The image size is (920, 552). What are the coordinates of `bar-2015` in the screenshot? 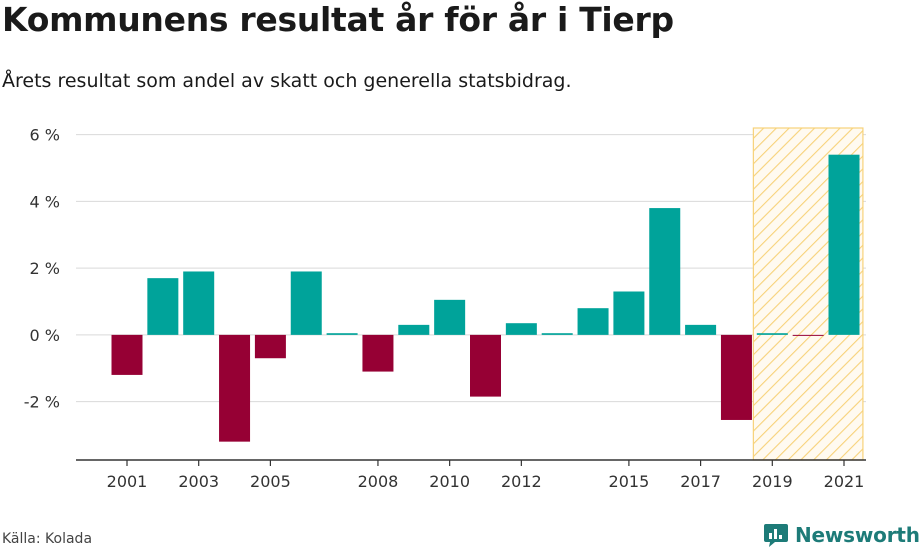 It's located at (629, 313).